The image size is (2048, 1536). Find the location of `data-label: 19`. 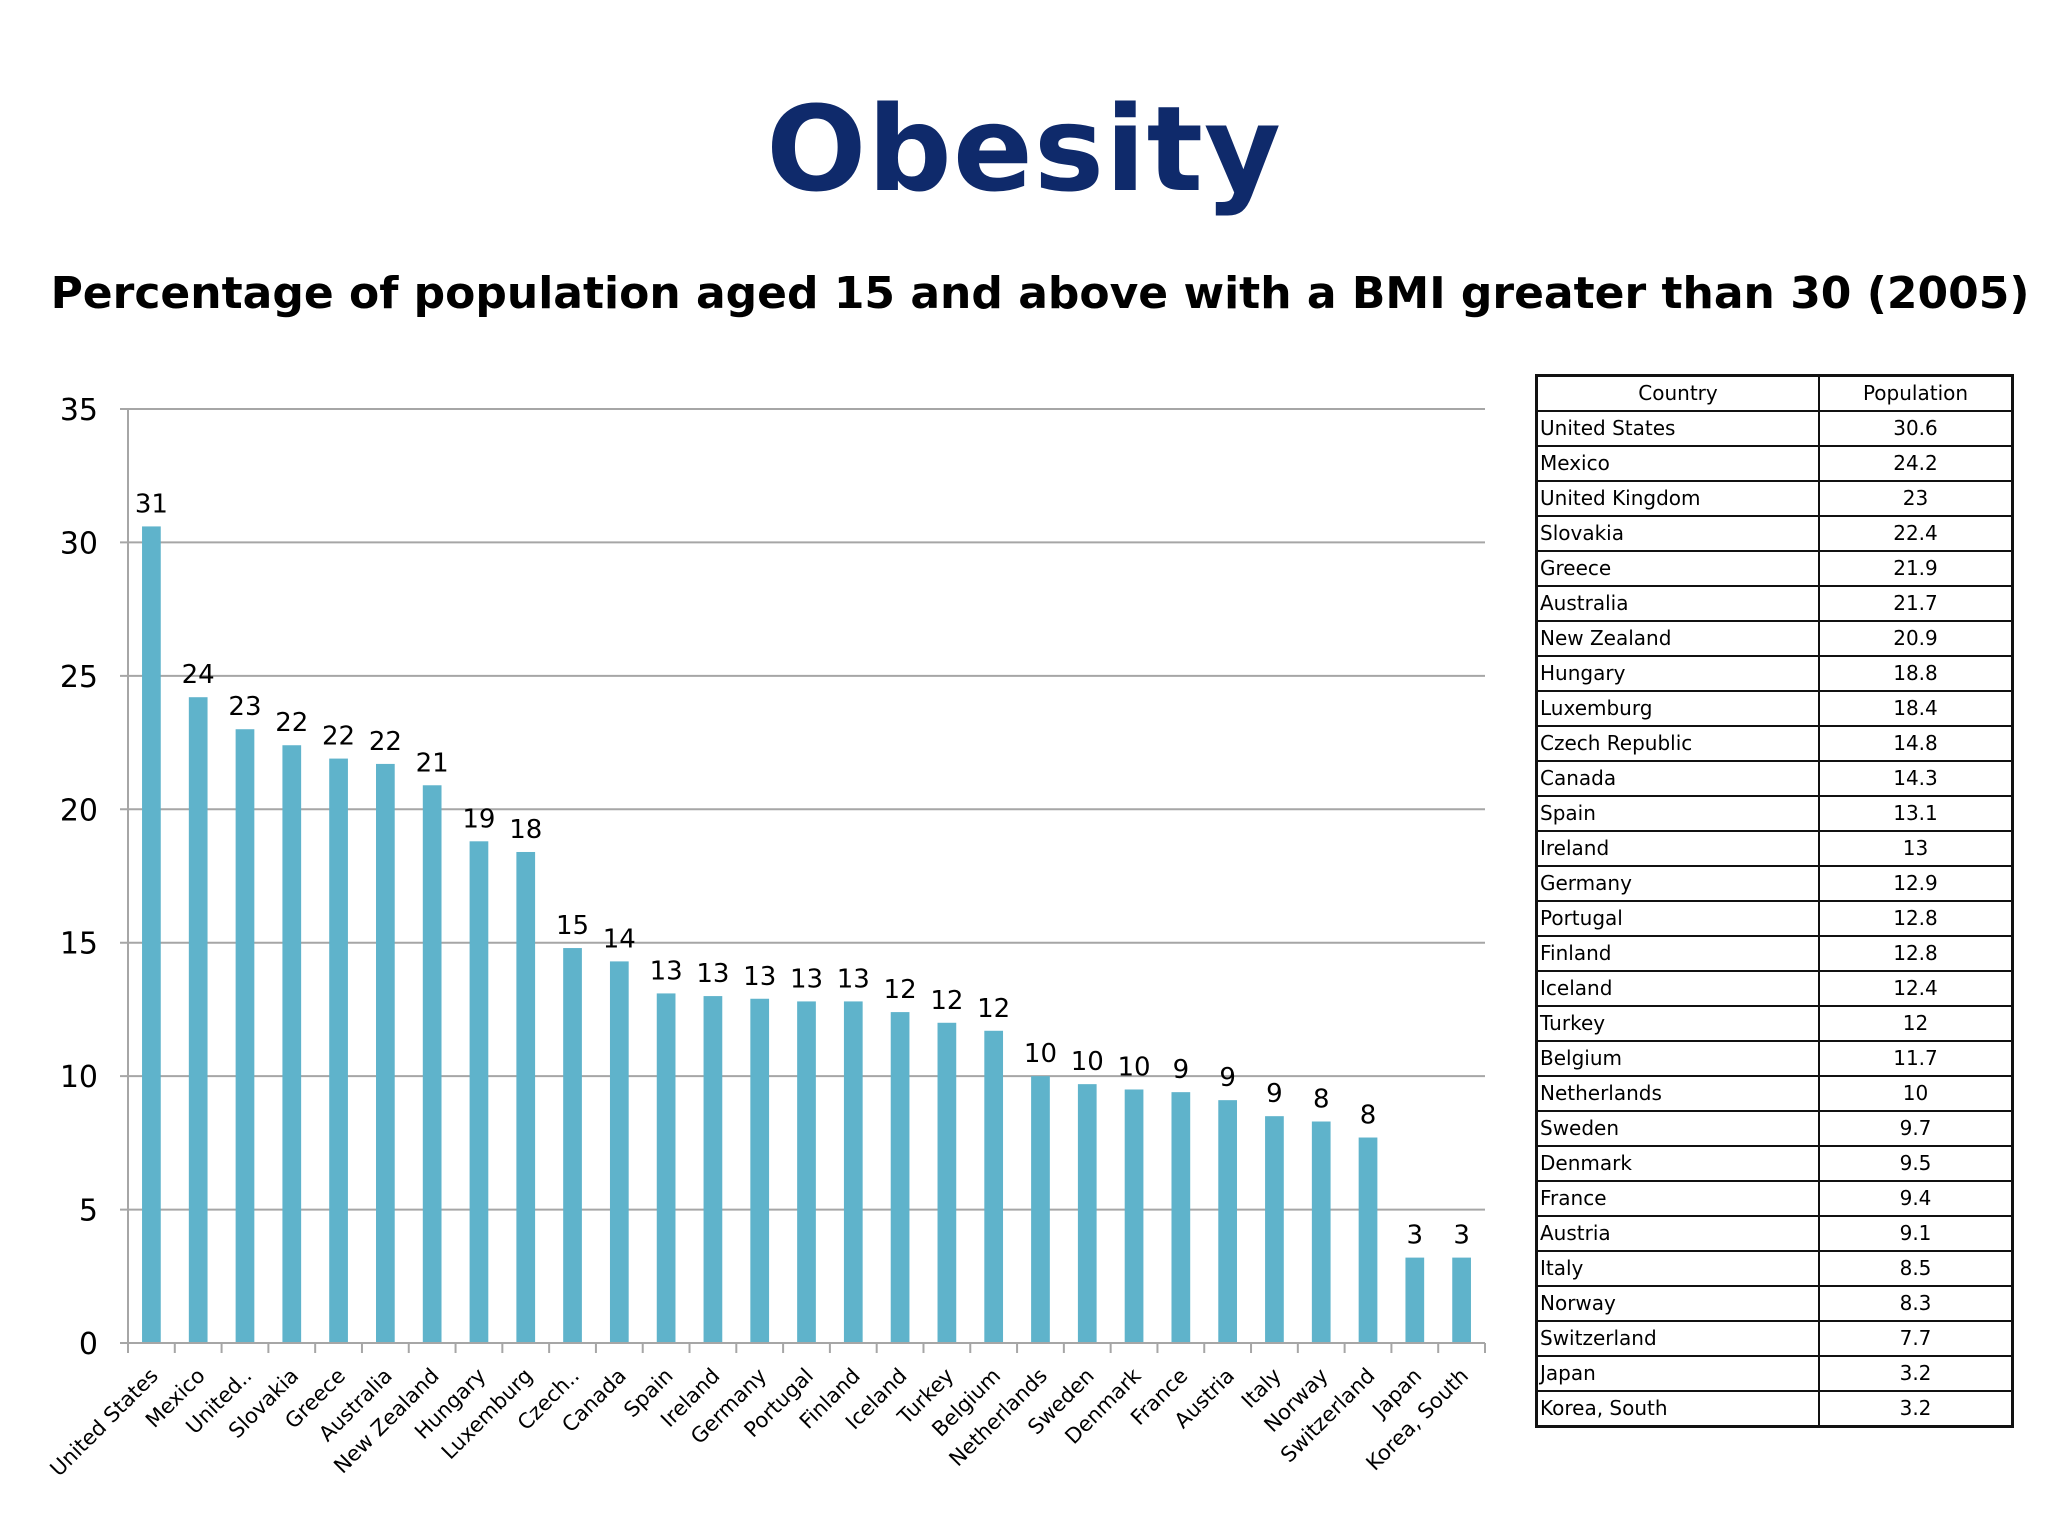

data-label: 19 is located at coordinates (478, 819).